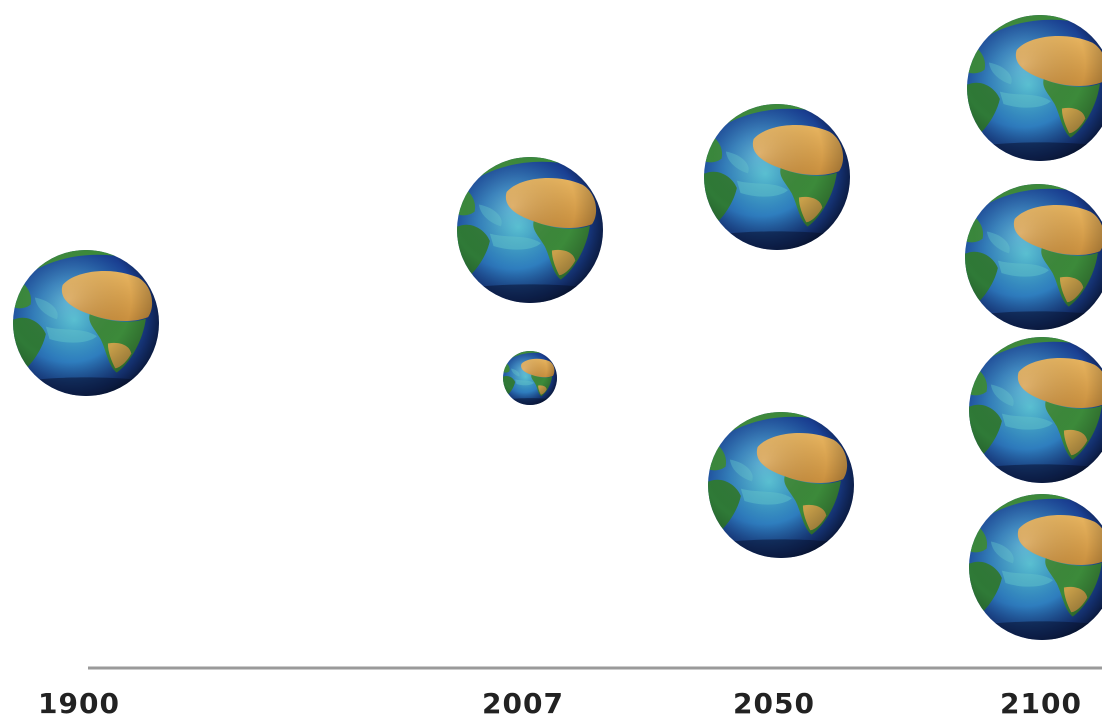  What do you see at coordinates (79, 703) in the screenshot?
I see `year-label-1900: 1900` at bounding box center [79, 703].